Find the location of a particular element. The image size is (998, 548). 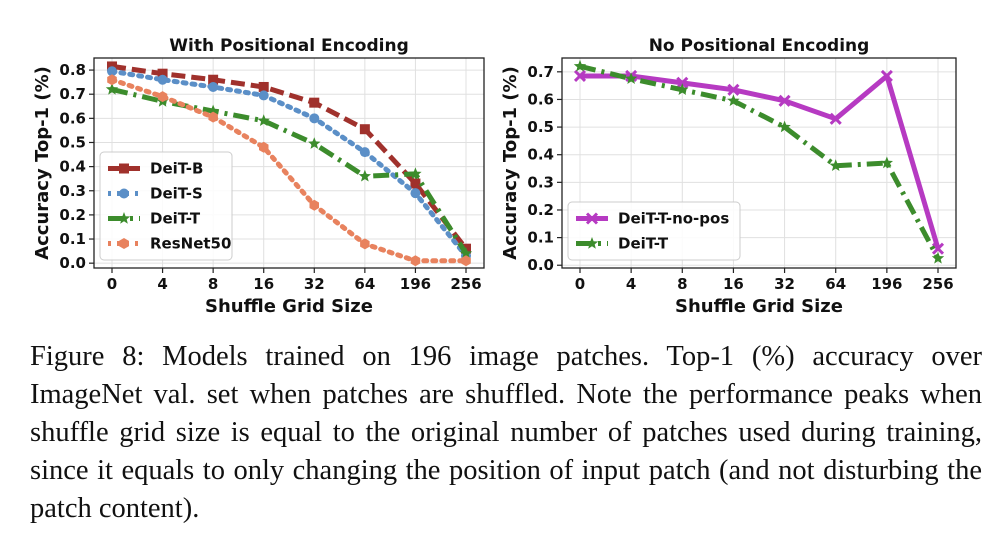

chart-title: No Positional Encoding is located at coordinates (759, 46).